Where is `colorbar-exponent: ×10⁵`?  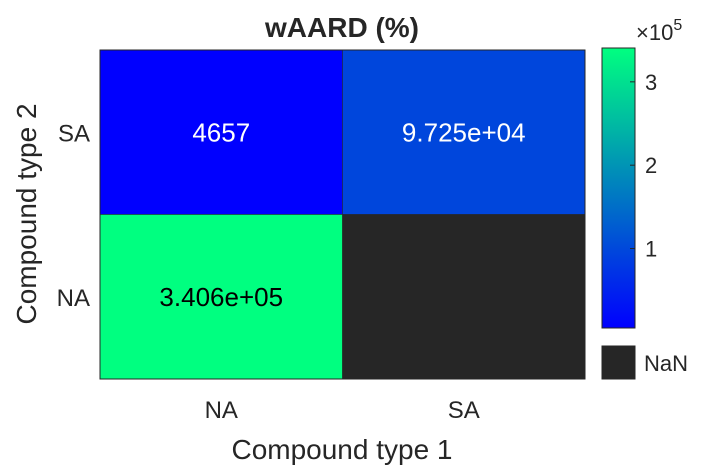 colorbar-exponent: ×10⁵ is located at coordinates (659, 31).